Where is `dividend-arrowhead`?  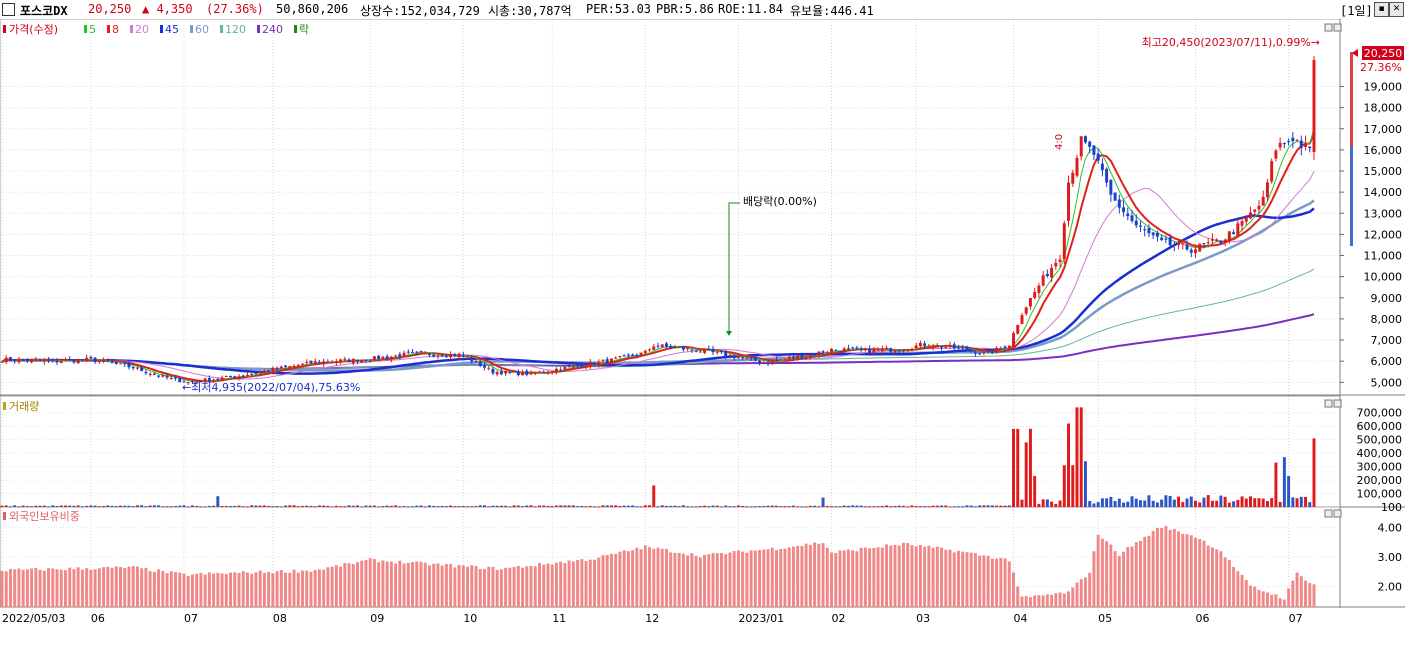 dividend-arrowhead is located at coordinates (729, 333).